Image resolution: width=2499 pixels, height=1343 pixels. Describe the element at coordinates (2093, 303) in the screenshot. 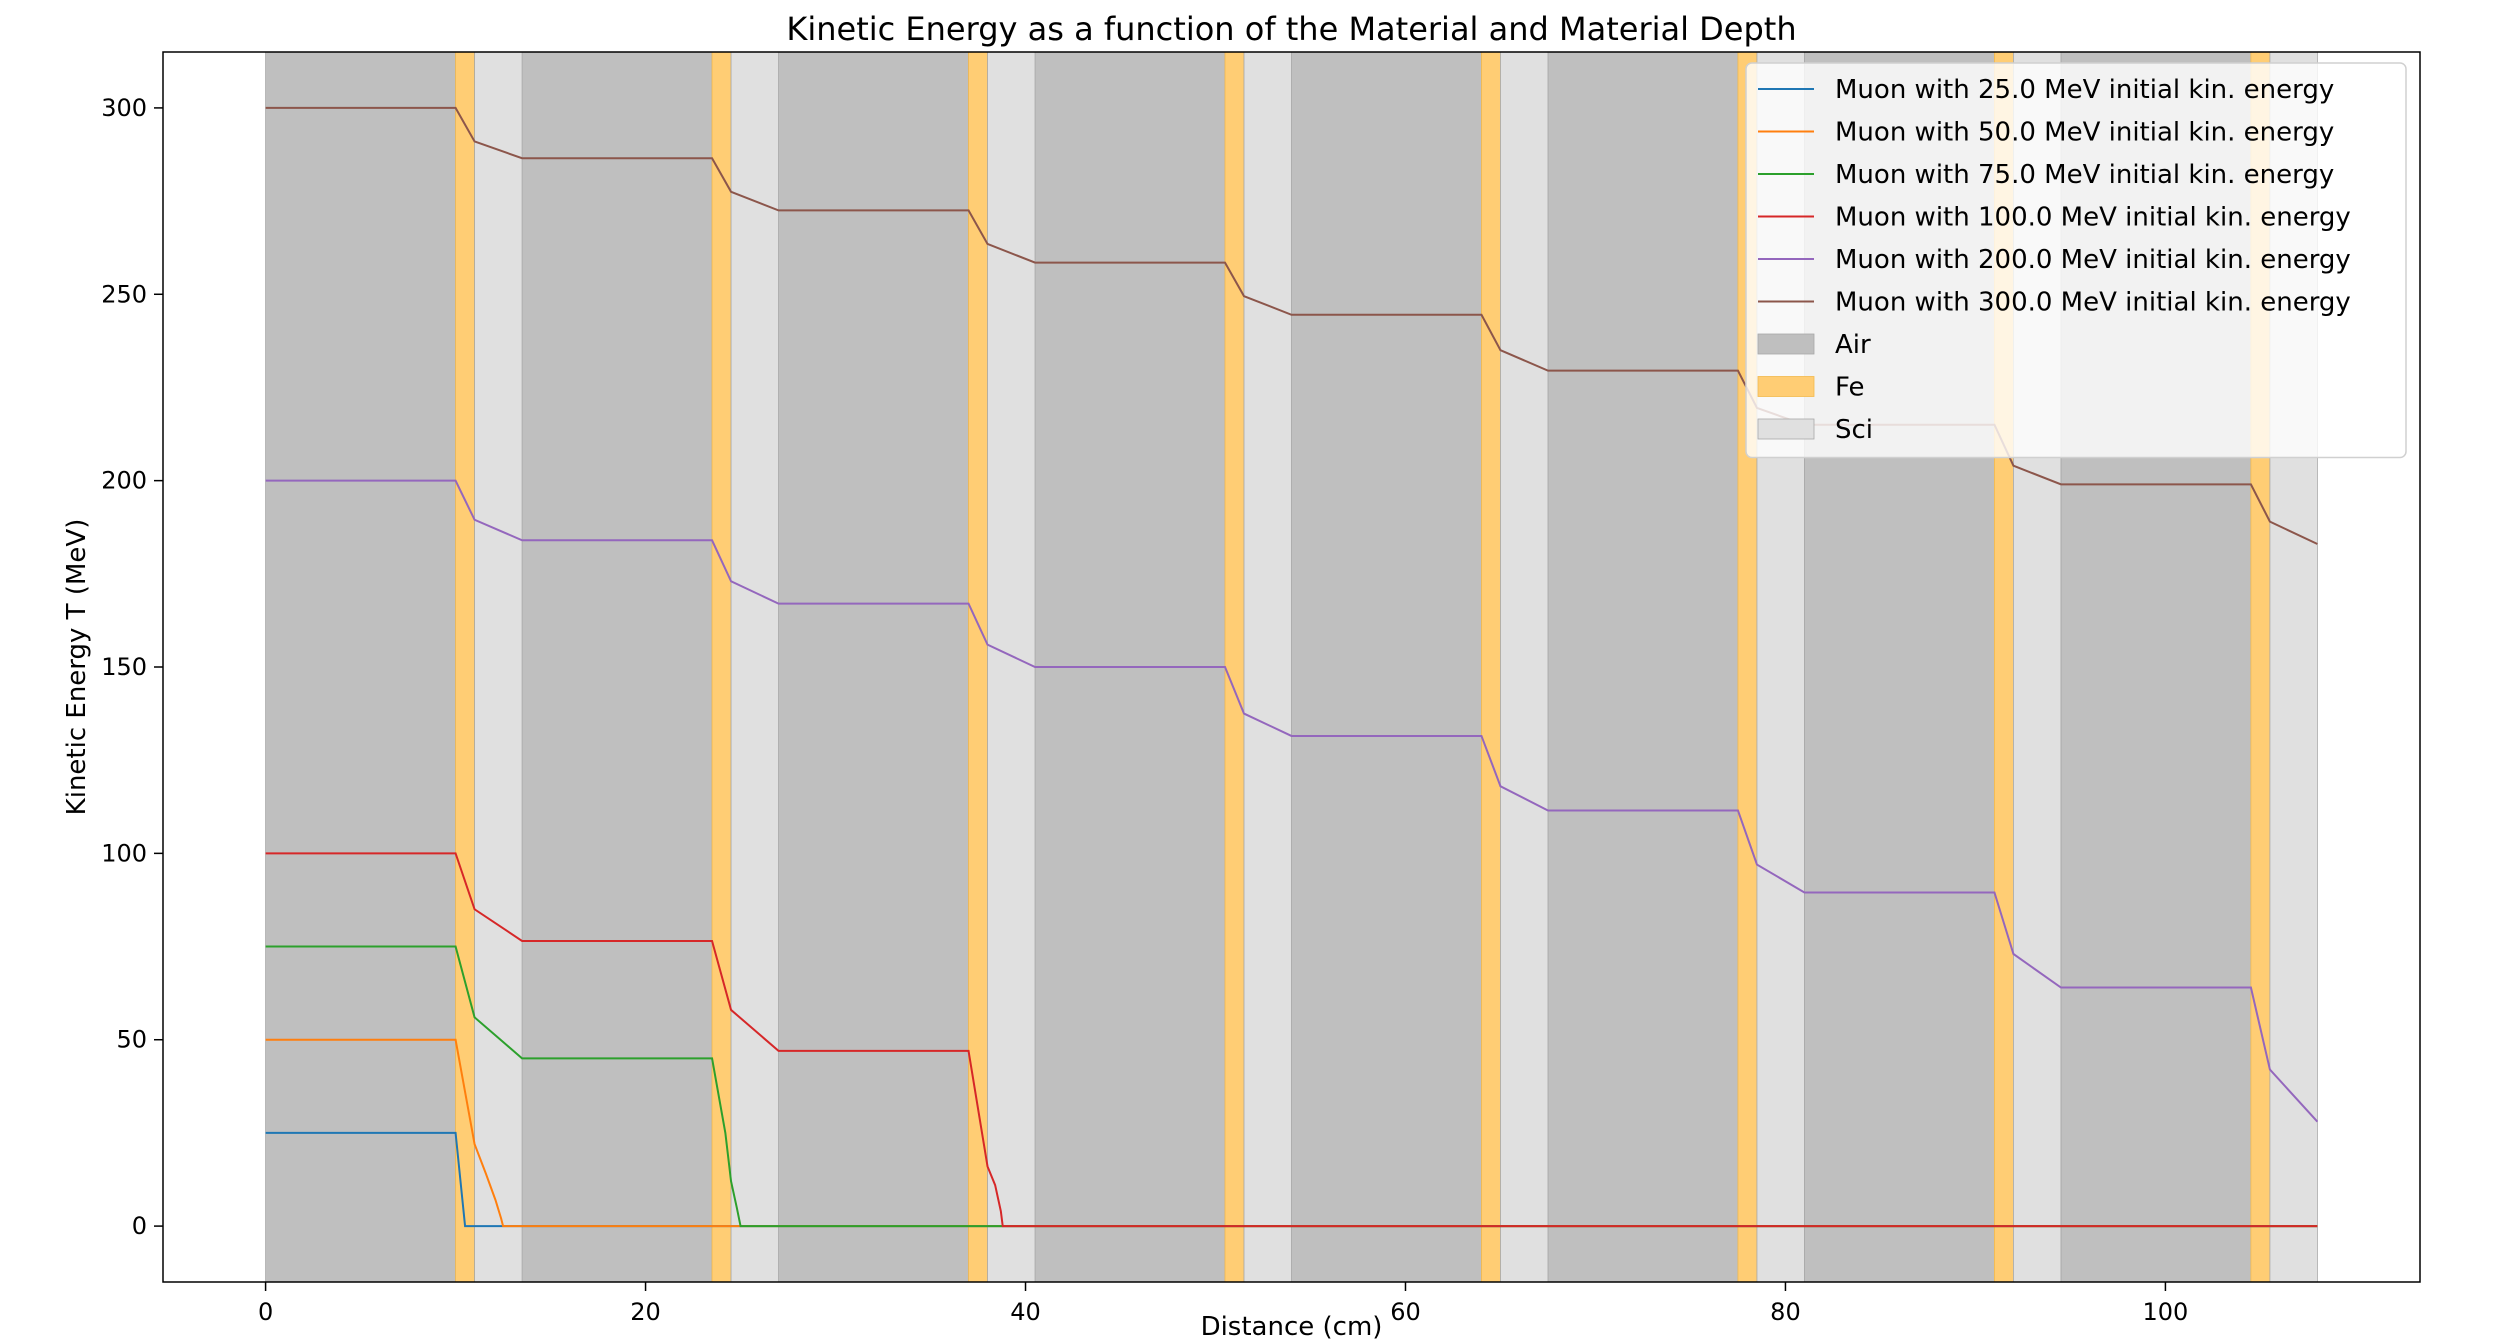

I see `legend-entry-5: Muon with 300.0 MeV initial kin. energy` at that location.